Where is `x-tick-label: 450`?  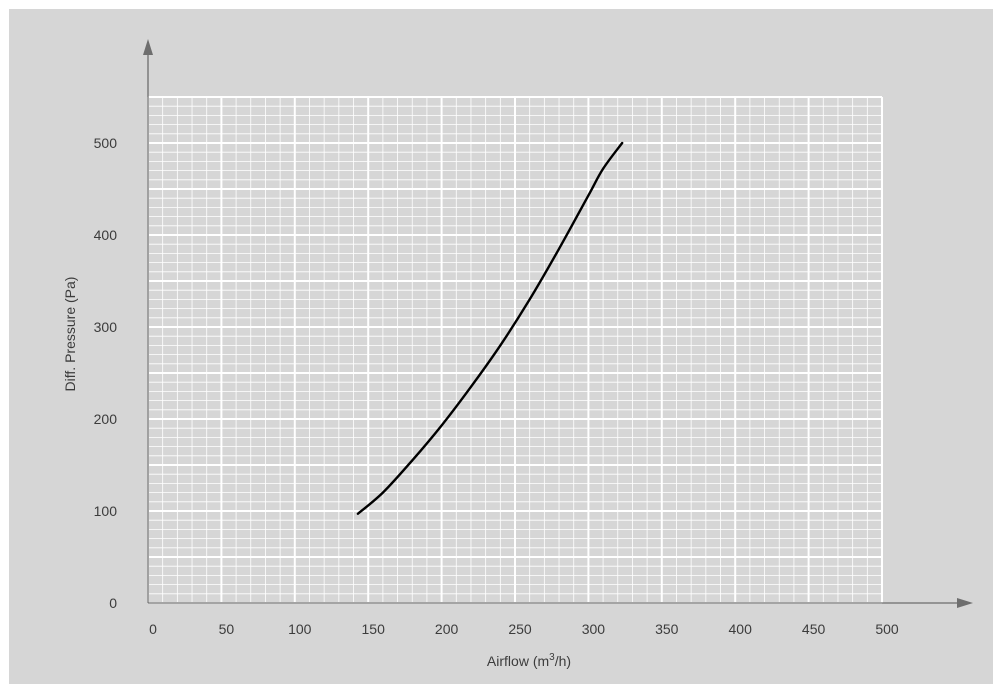 x-tick-label: 450 is located at coordinates (814, 629).